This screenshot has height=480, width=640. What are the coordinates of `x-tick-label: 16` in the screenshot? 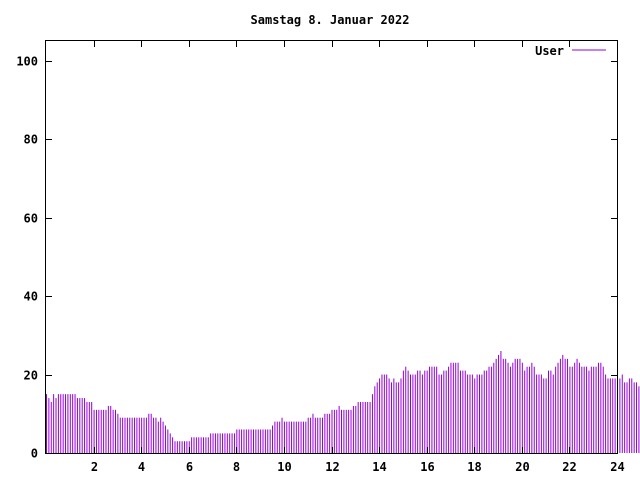 It's located at (427, 467).